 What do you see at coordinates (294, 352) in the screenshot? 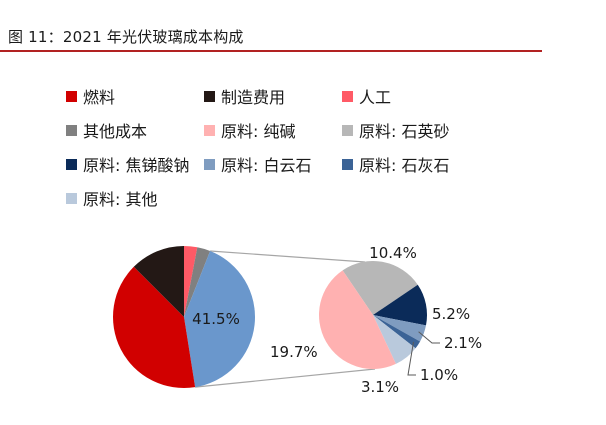
I see `sub-pie-data-label: 19.7%` at bounding box center [294, 352].